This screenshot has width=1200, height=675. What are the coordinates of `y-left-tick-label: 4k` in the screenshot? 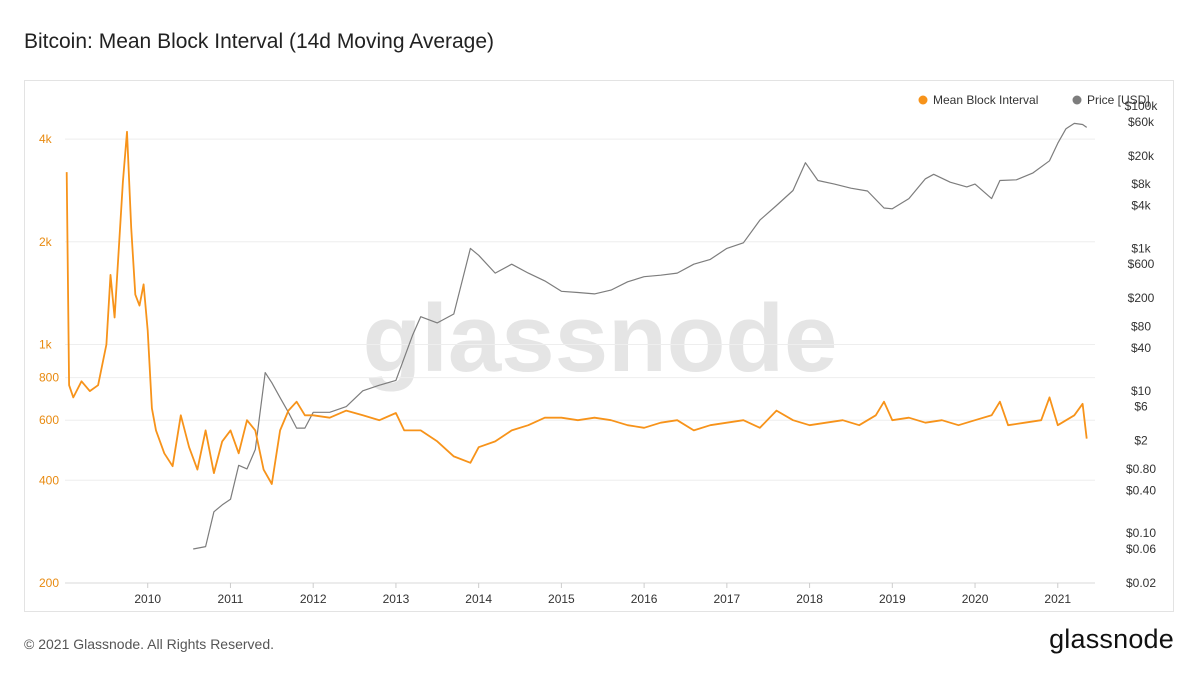 It's located at (46, 139).